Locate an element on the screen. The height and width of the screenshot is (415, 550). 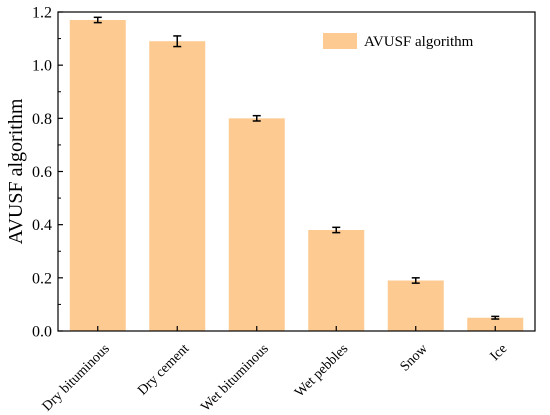
y-tick-label: 0.8 is located at coordinates (42, 119).